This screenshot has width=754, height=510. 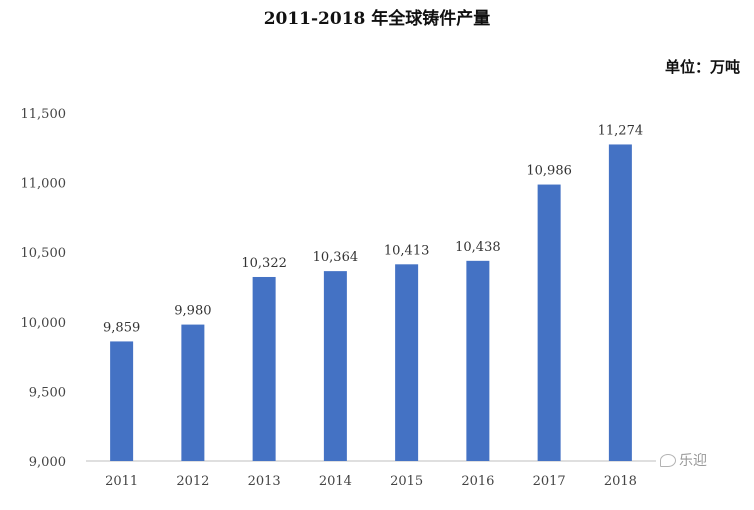 I want to click on watermark: 乐迎, so click(x=683, y=460).